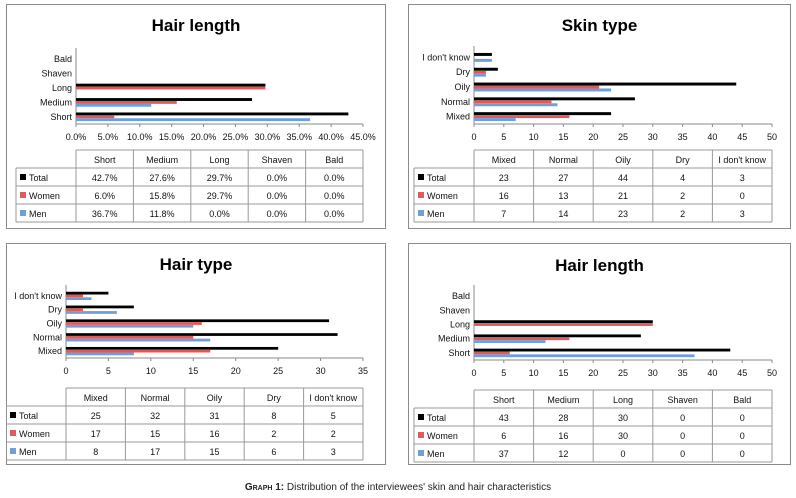 This screenshot has height=498, width=796. Describe the element at coordinates (140, 137) in the screenshot. I see `x-tick-label: 10.0%` at that location.